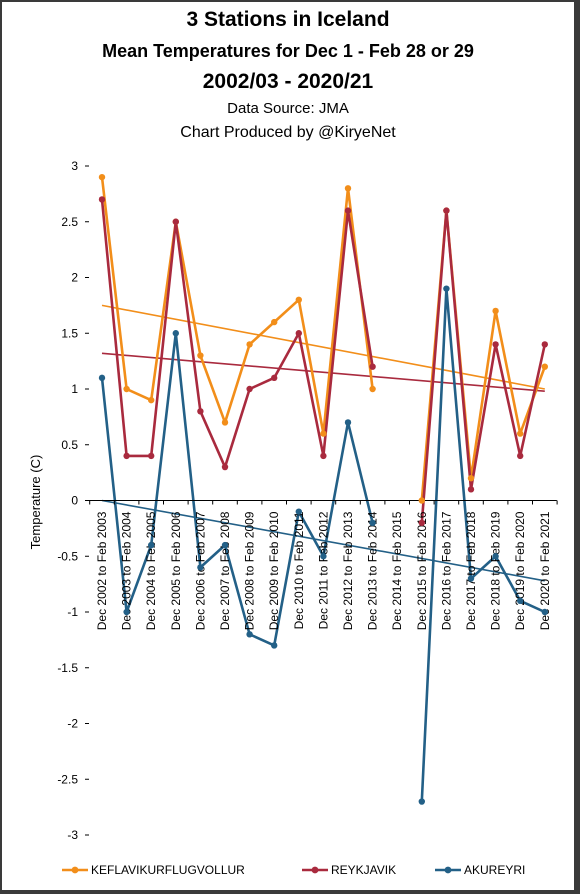 This screenshot has height=894, width=580. What do you see at coordinates (288, 108) in the screenshot?
I see `data-source-note: Data Source: JMA` at bounding box center [288, 108].